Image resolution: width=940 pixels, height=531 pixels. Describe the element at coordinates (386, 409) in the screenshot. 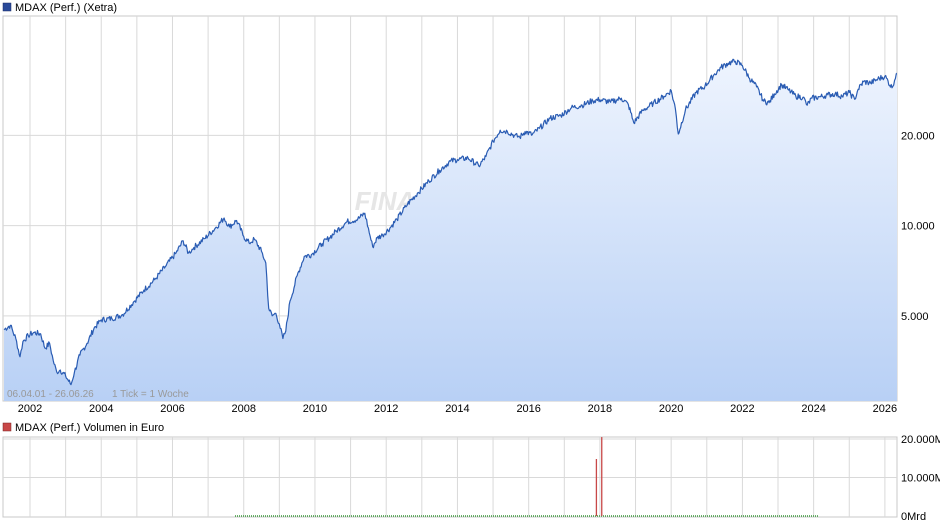

I see `x-tick-label: 2012` at that location.